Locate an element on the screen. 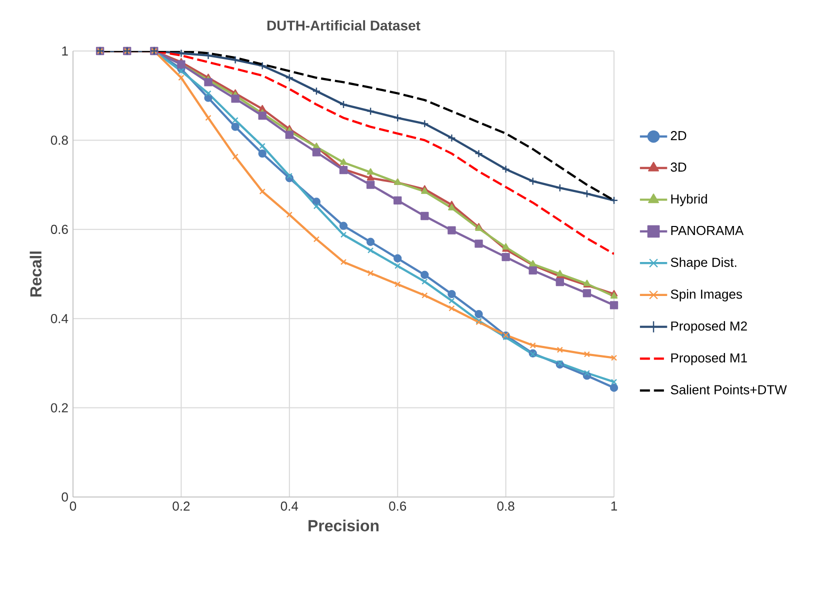  y-tick-label: 0.4 is located at coordinates (59, 319).